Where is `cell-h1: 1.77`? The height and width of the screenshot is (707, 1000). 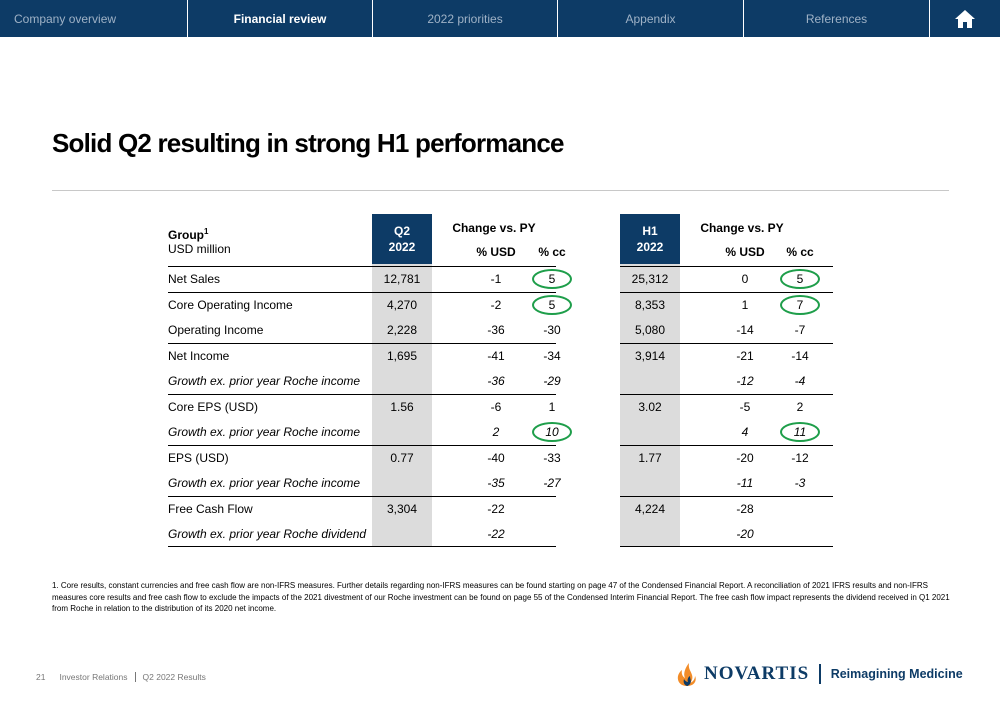
cell-h1: 1.77 is located at coordinates (650, 457).